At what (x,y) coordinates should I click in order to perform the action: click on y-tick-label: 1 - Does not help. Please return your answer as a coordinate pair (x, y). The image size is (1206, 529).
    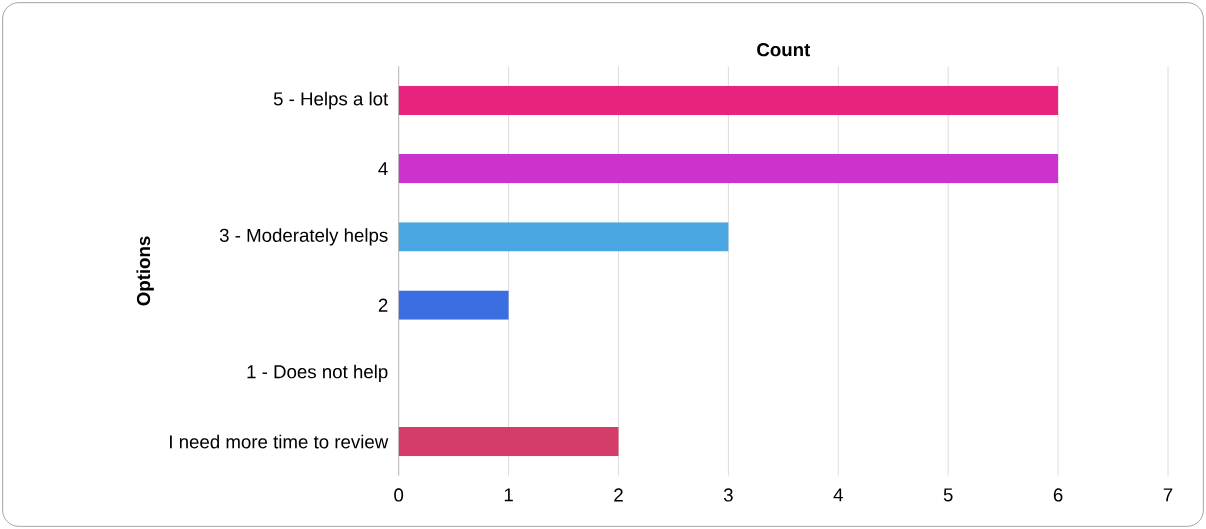
    Looking at the image, I should click on (317, 373).